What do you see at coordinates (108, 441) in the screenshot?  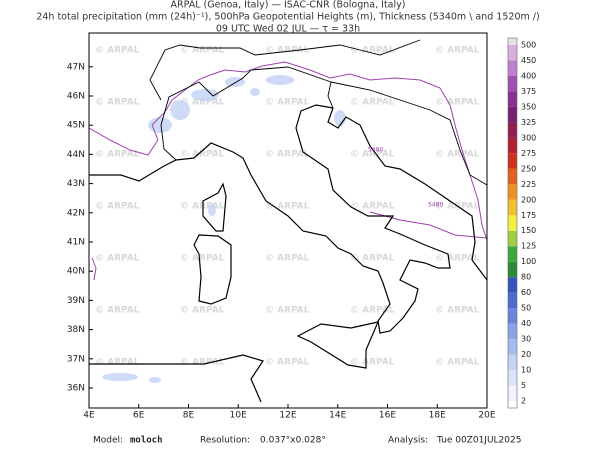 I see `footer-label: Model:` at bounding box center [108, 441].